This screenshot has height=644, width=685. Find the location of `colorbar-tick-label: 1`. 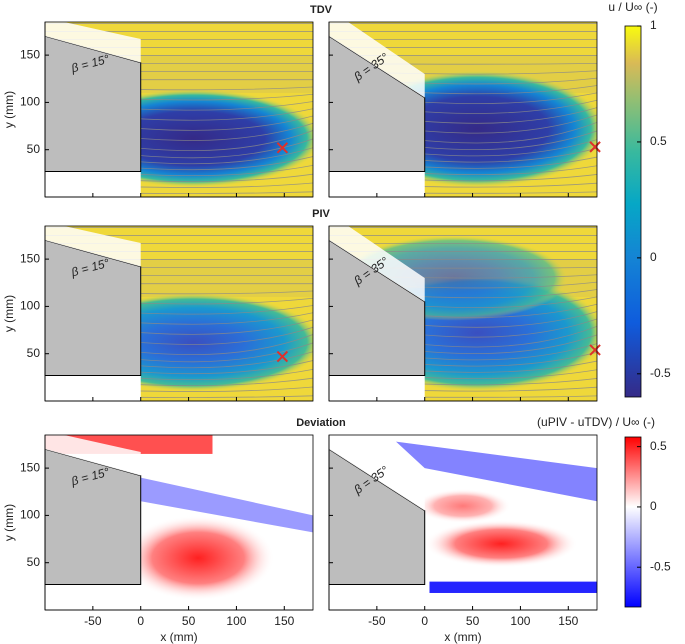

colorbar-tick-label: 1 is located at coordinates (653, 25).